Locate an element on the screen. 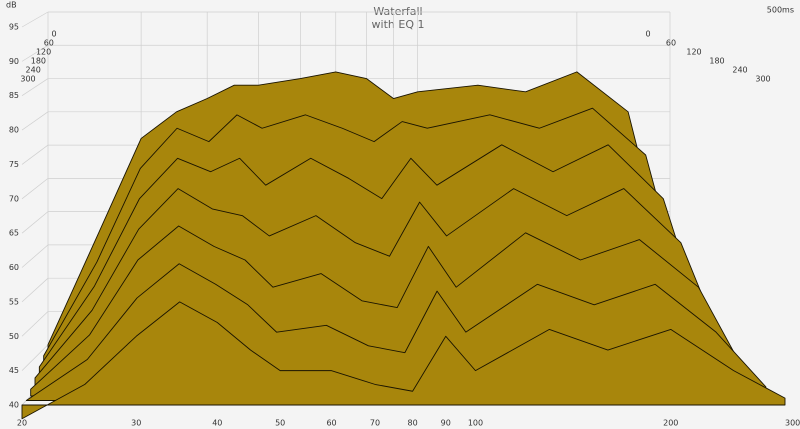  y-tick-label: 75 is located at coordinates (14, 164).